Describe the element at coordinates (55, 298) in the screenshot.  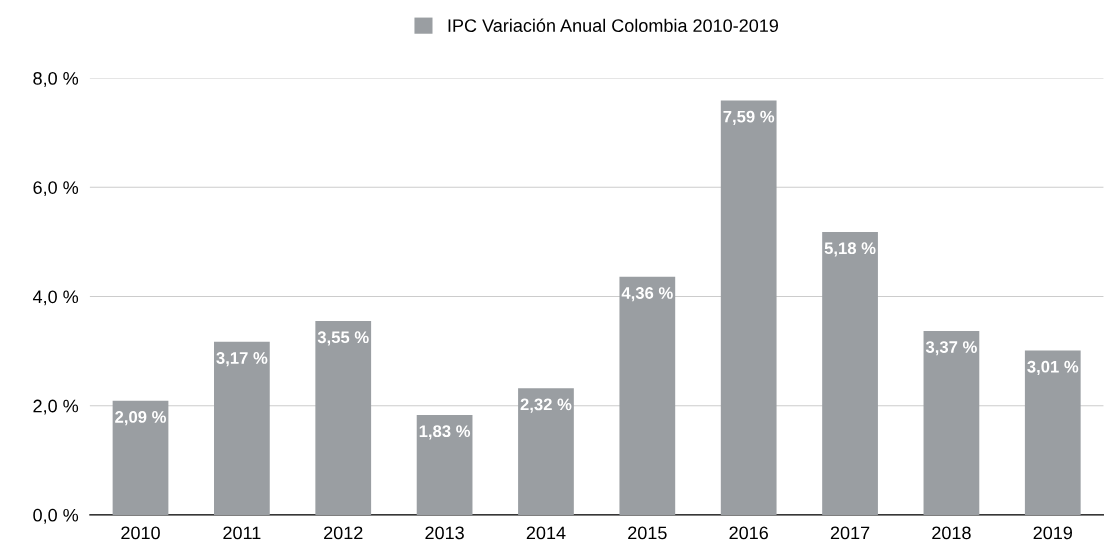
I see `y-tick-label: 4,0 %` at that location.